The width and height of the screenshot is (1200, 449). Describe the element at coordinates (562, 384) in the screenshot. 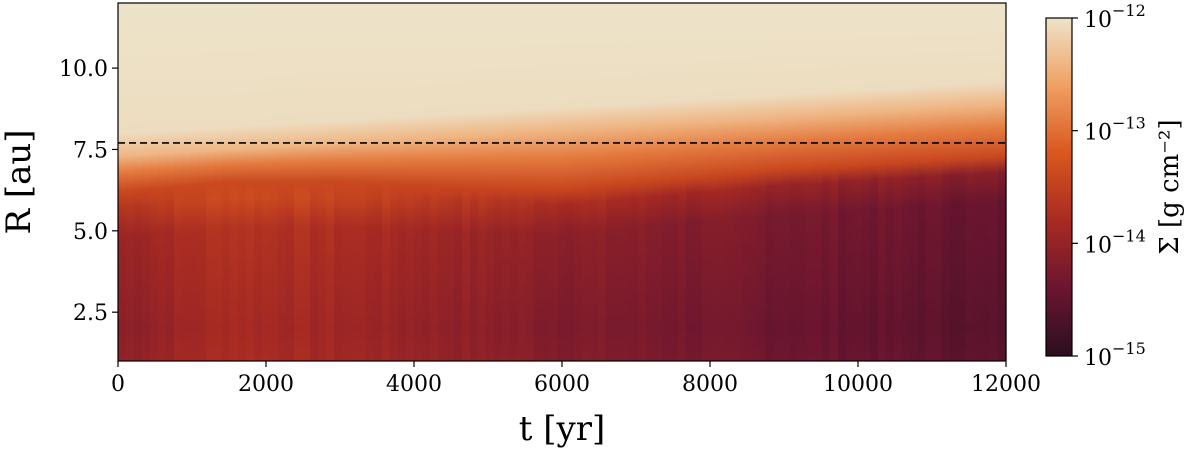

I see `x-tick-label: 6000` at that location.